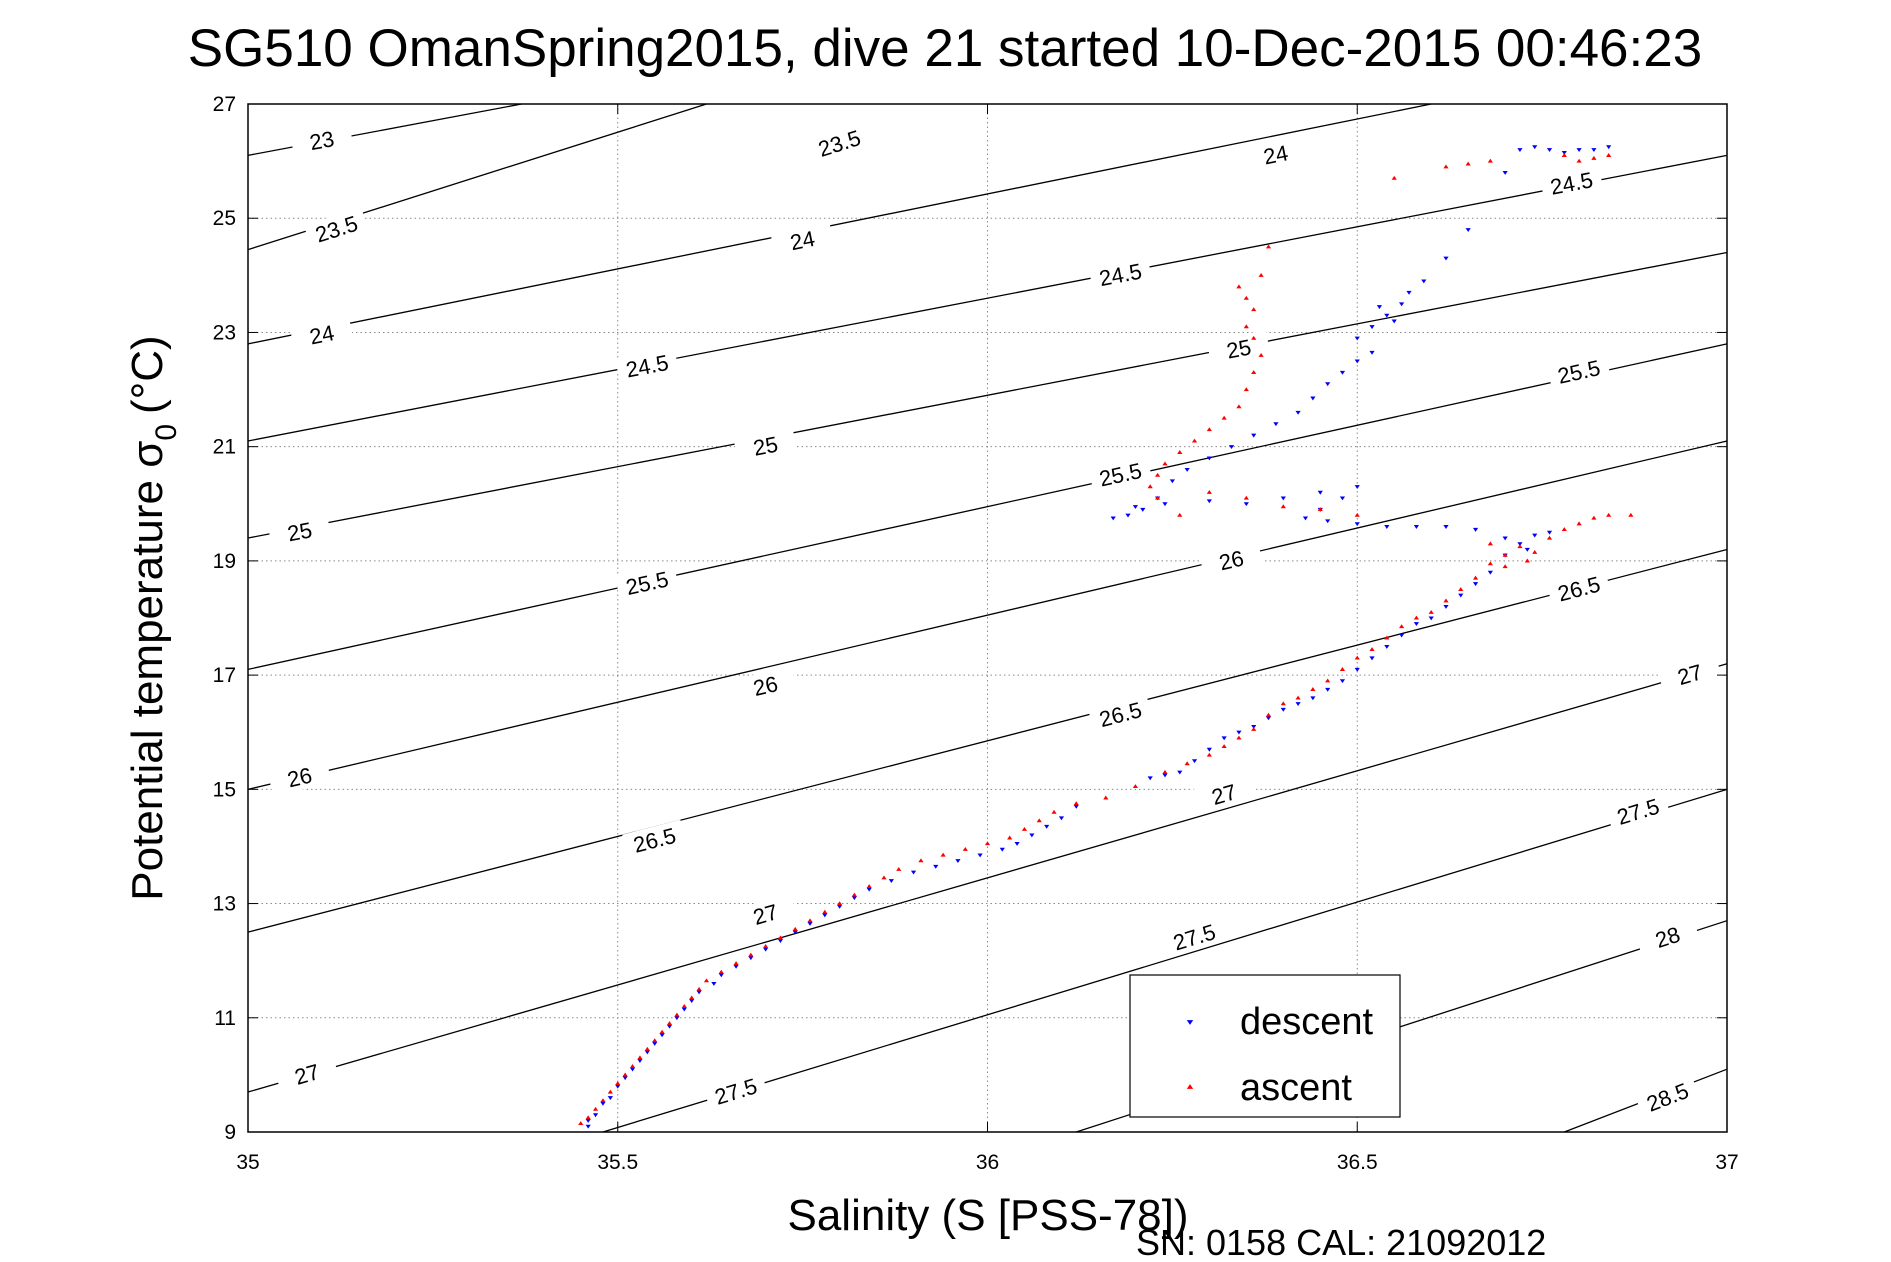 This screenshot has width=1891, height=1262. Describe the element at coordinates (617, 1162) in the screenshot. I see `x-tick-label: 35.5` at that location.